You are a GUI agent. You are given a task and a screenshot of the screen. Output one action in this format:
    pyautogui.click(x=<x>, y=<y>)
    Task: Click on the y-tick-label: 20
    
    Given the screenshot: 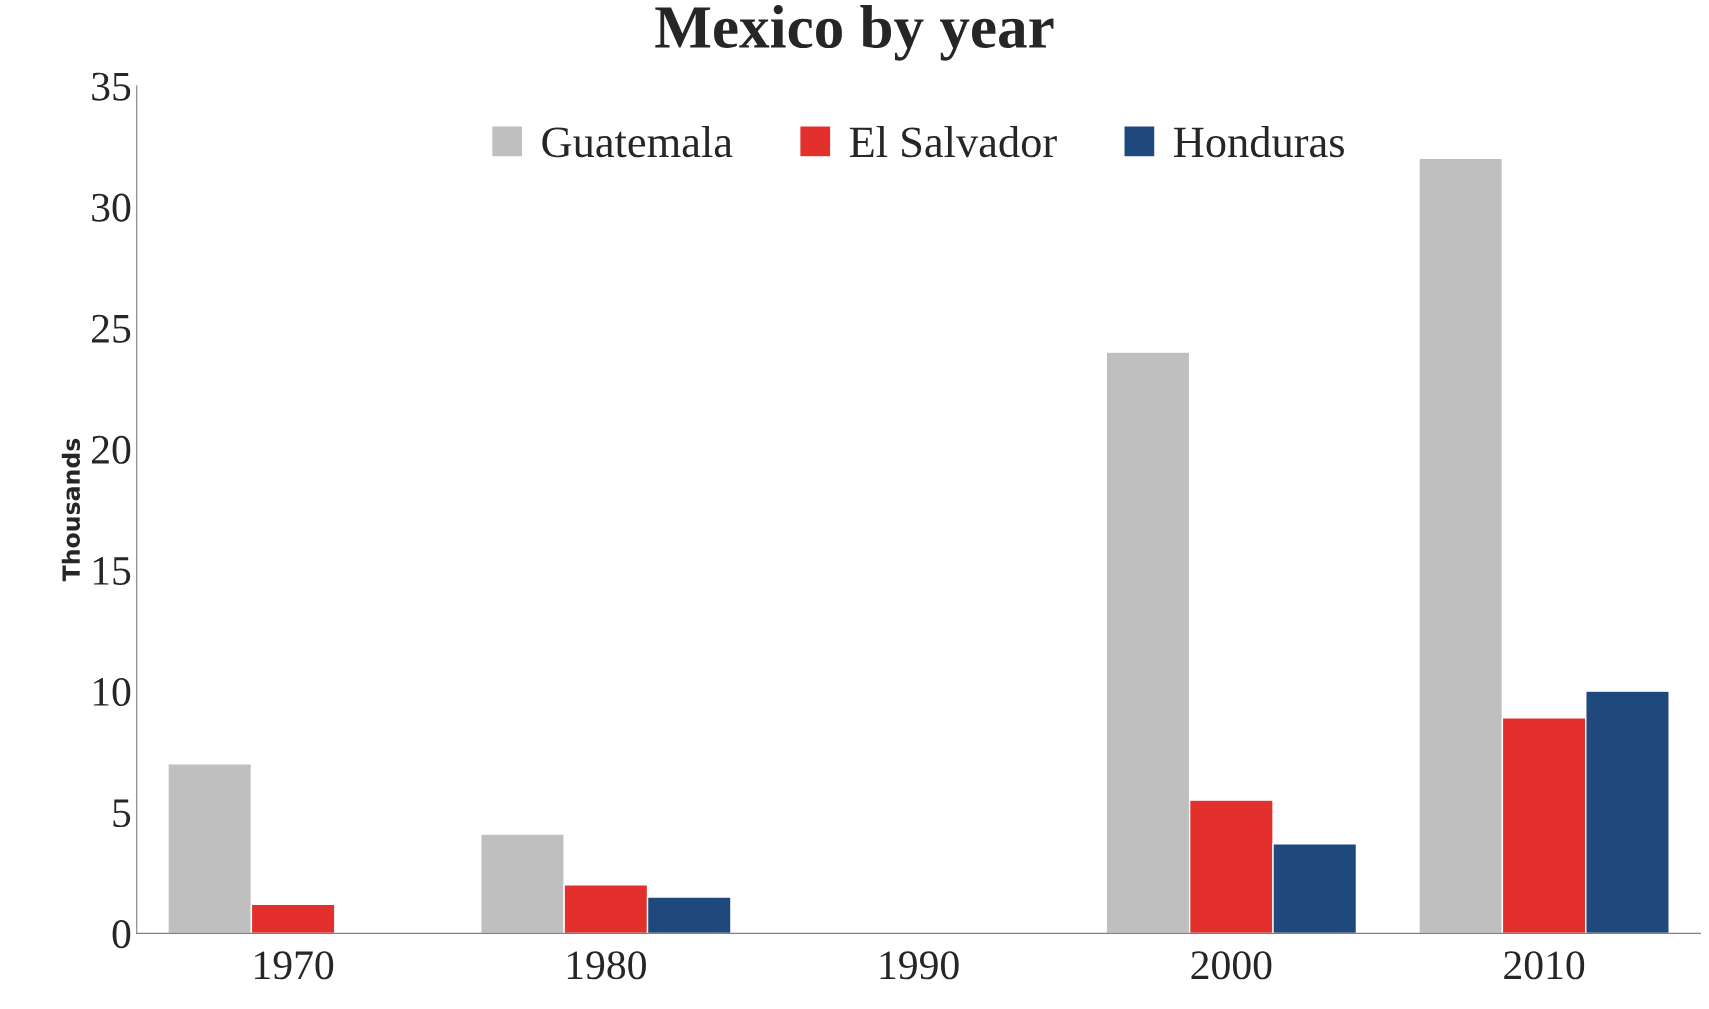 What is the action you would take?
    pyautogui.click(x=111, y=449)
    